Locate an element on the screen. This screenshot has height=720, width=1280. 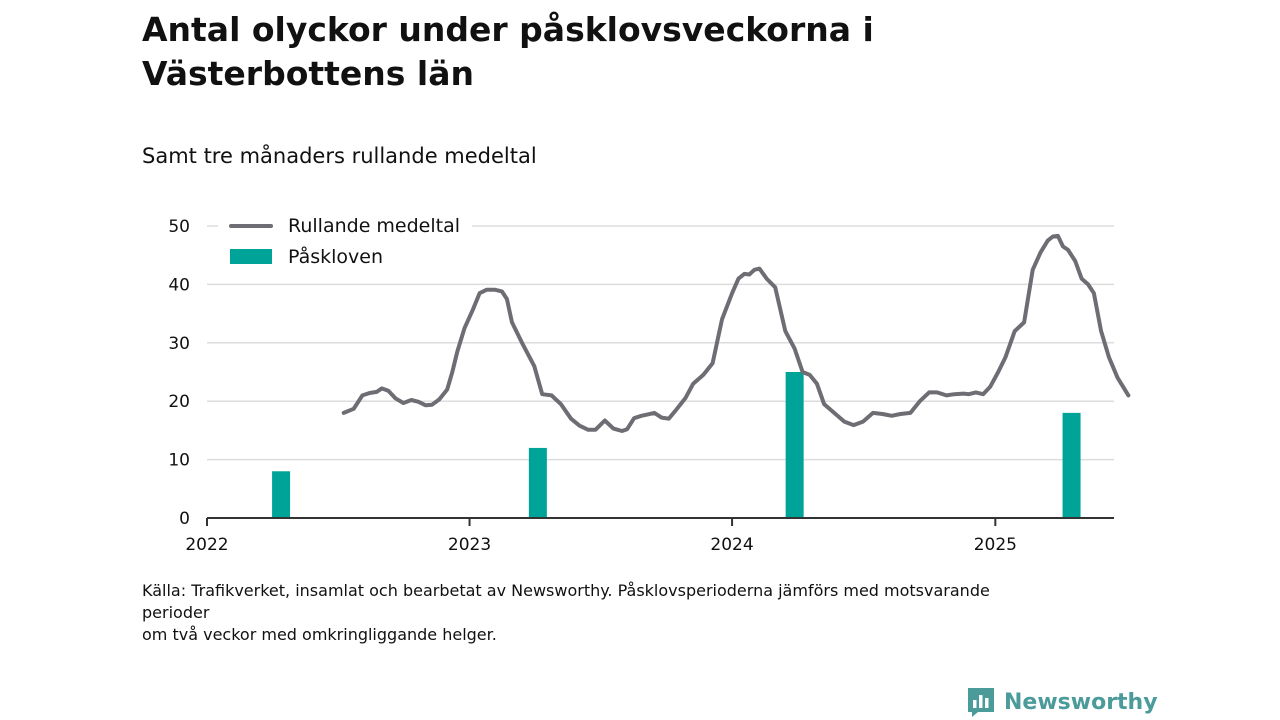
source-line-2: perioder is located at coordinates (176, 612).